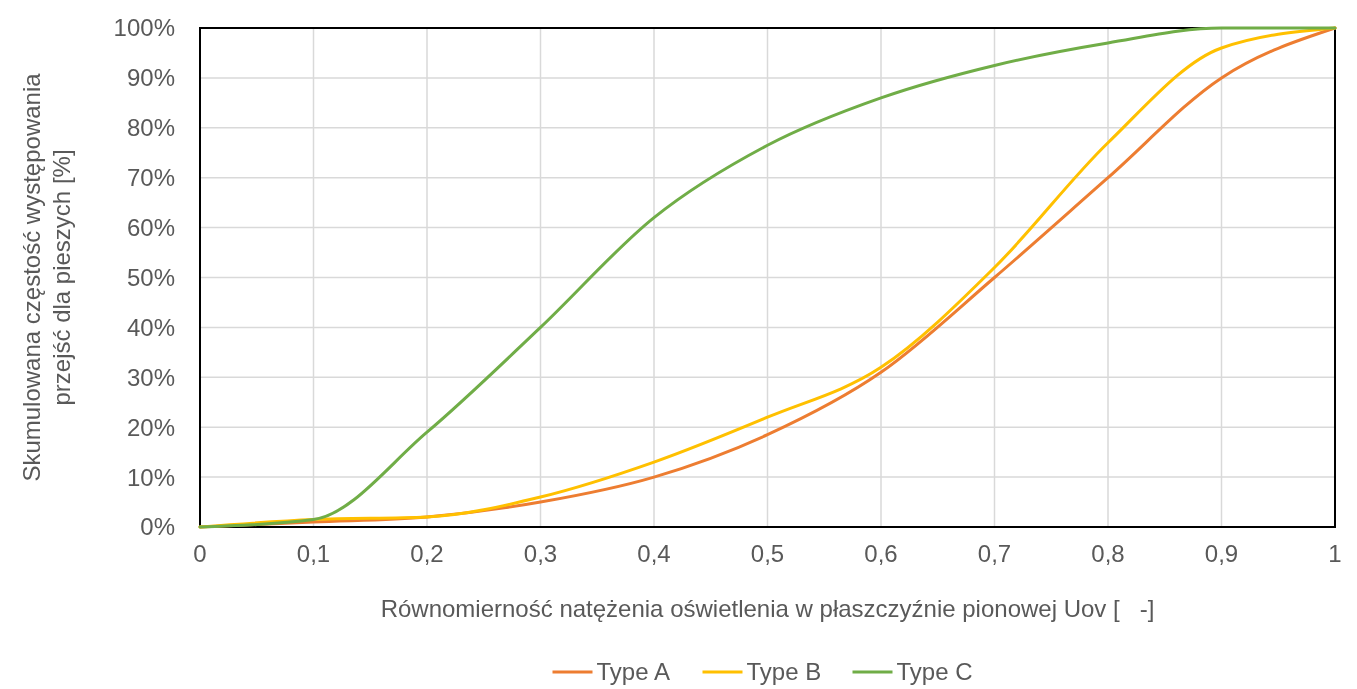 The image size is (1357, 689). Describe the element at coordinates (994, 553) in the screenshot. I see `x-tick-label: 0,7` at that location.